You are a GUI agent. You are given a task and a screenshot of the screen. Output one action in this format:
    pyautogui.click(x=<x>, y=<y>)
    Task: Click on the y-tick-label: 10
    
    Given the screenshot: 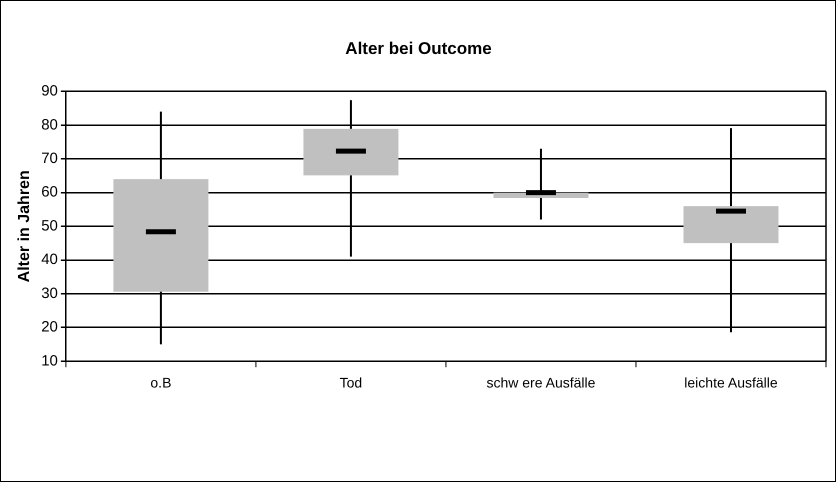 What is the action you would take?
    pyautogui.click(x=49, y=361)
    